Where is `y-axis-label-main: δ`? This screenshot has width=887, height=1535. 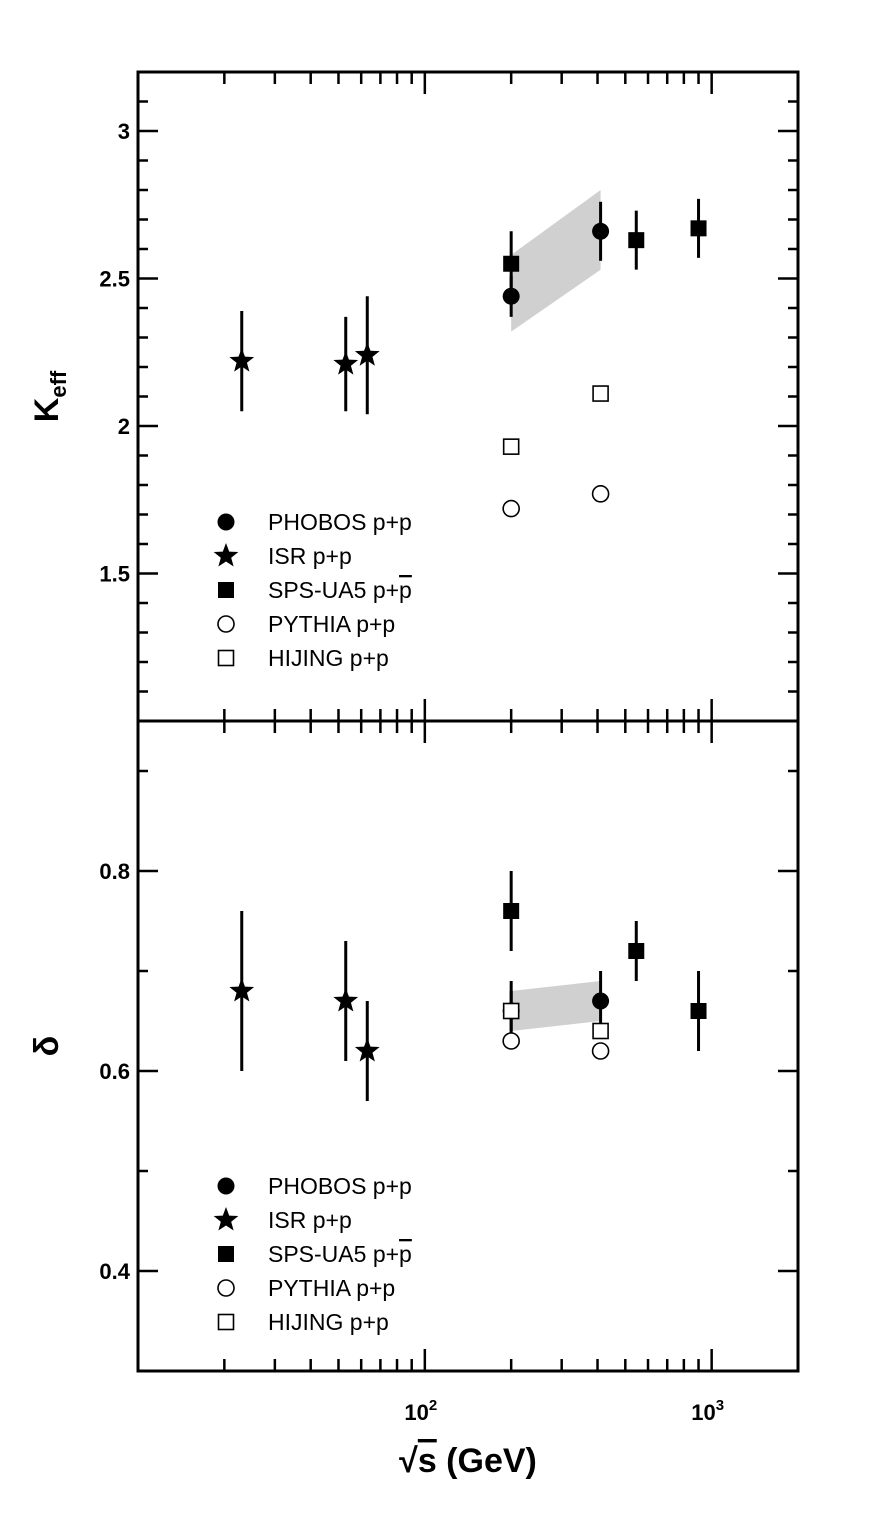
y-axis-label-main: δ is located at coordinates (47, 1046).